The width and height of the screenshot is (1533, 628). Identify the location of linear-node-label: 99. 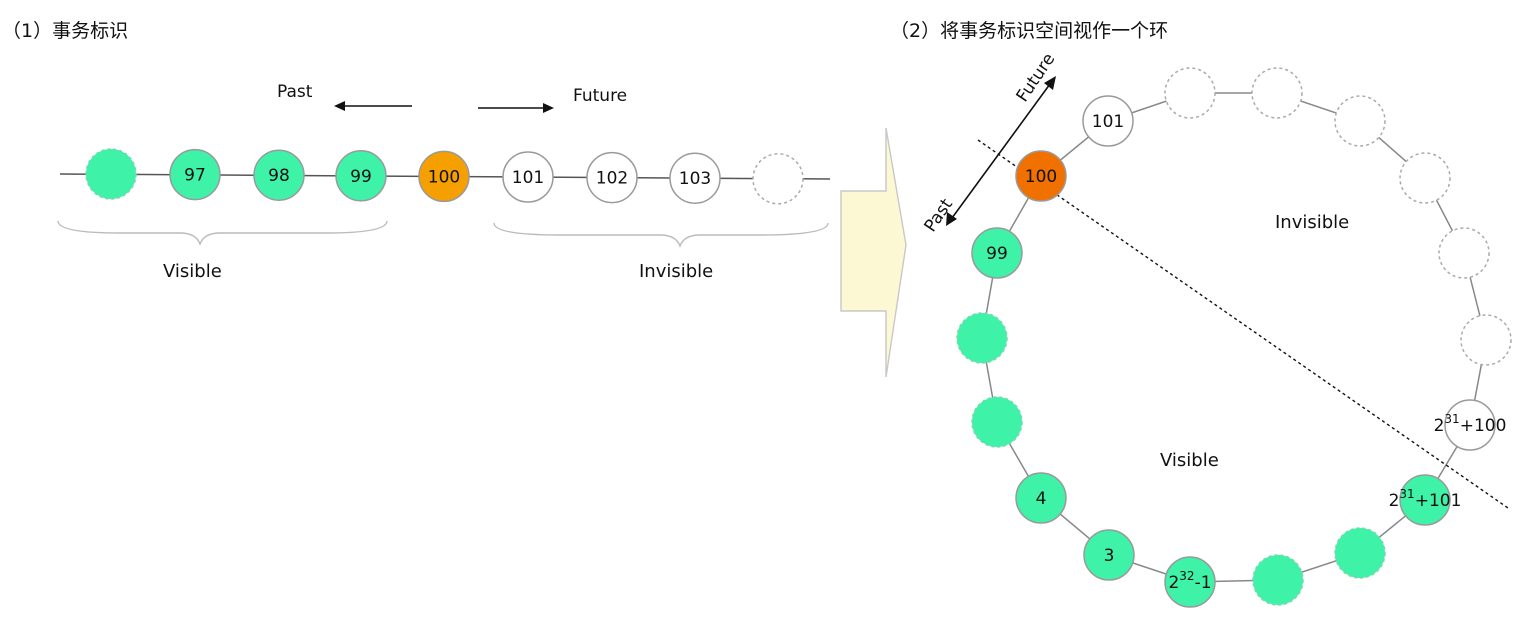
(361, 177).